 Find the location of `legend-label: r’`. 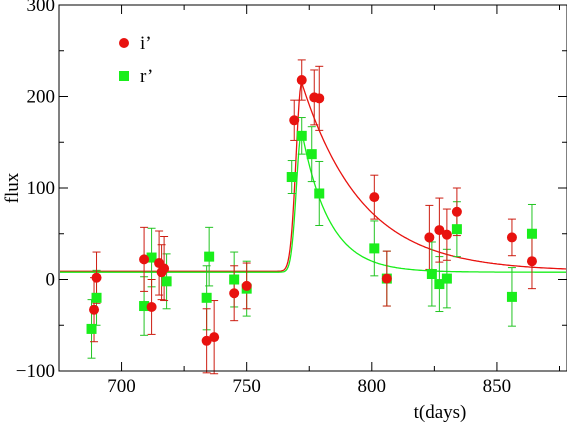

legend-label: r’ is located at coordinates (146, 76).